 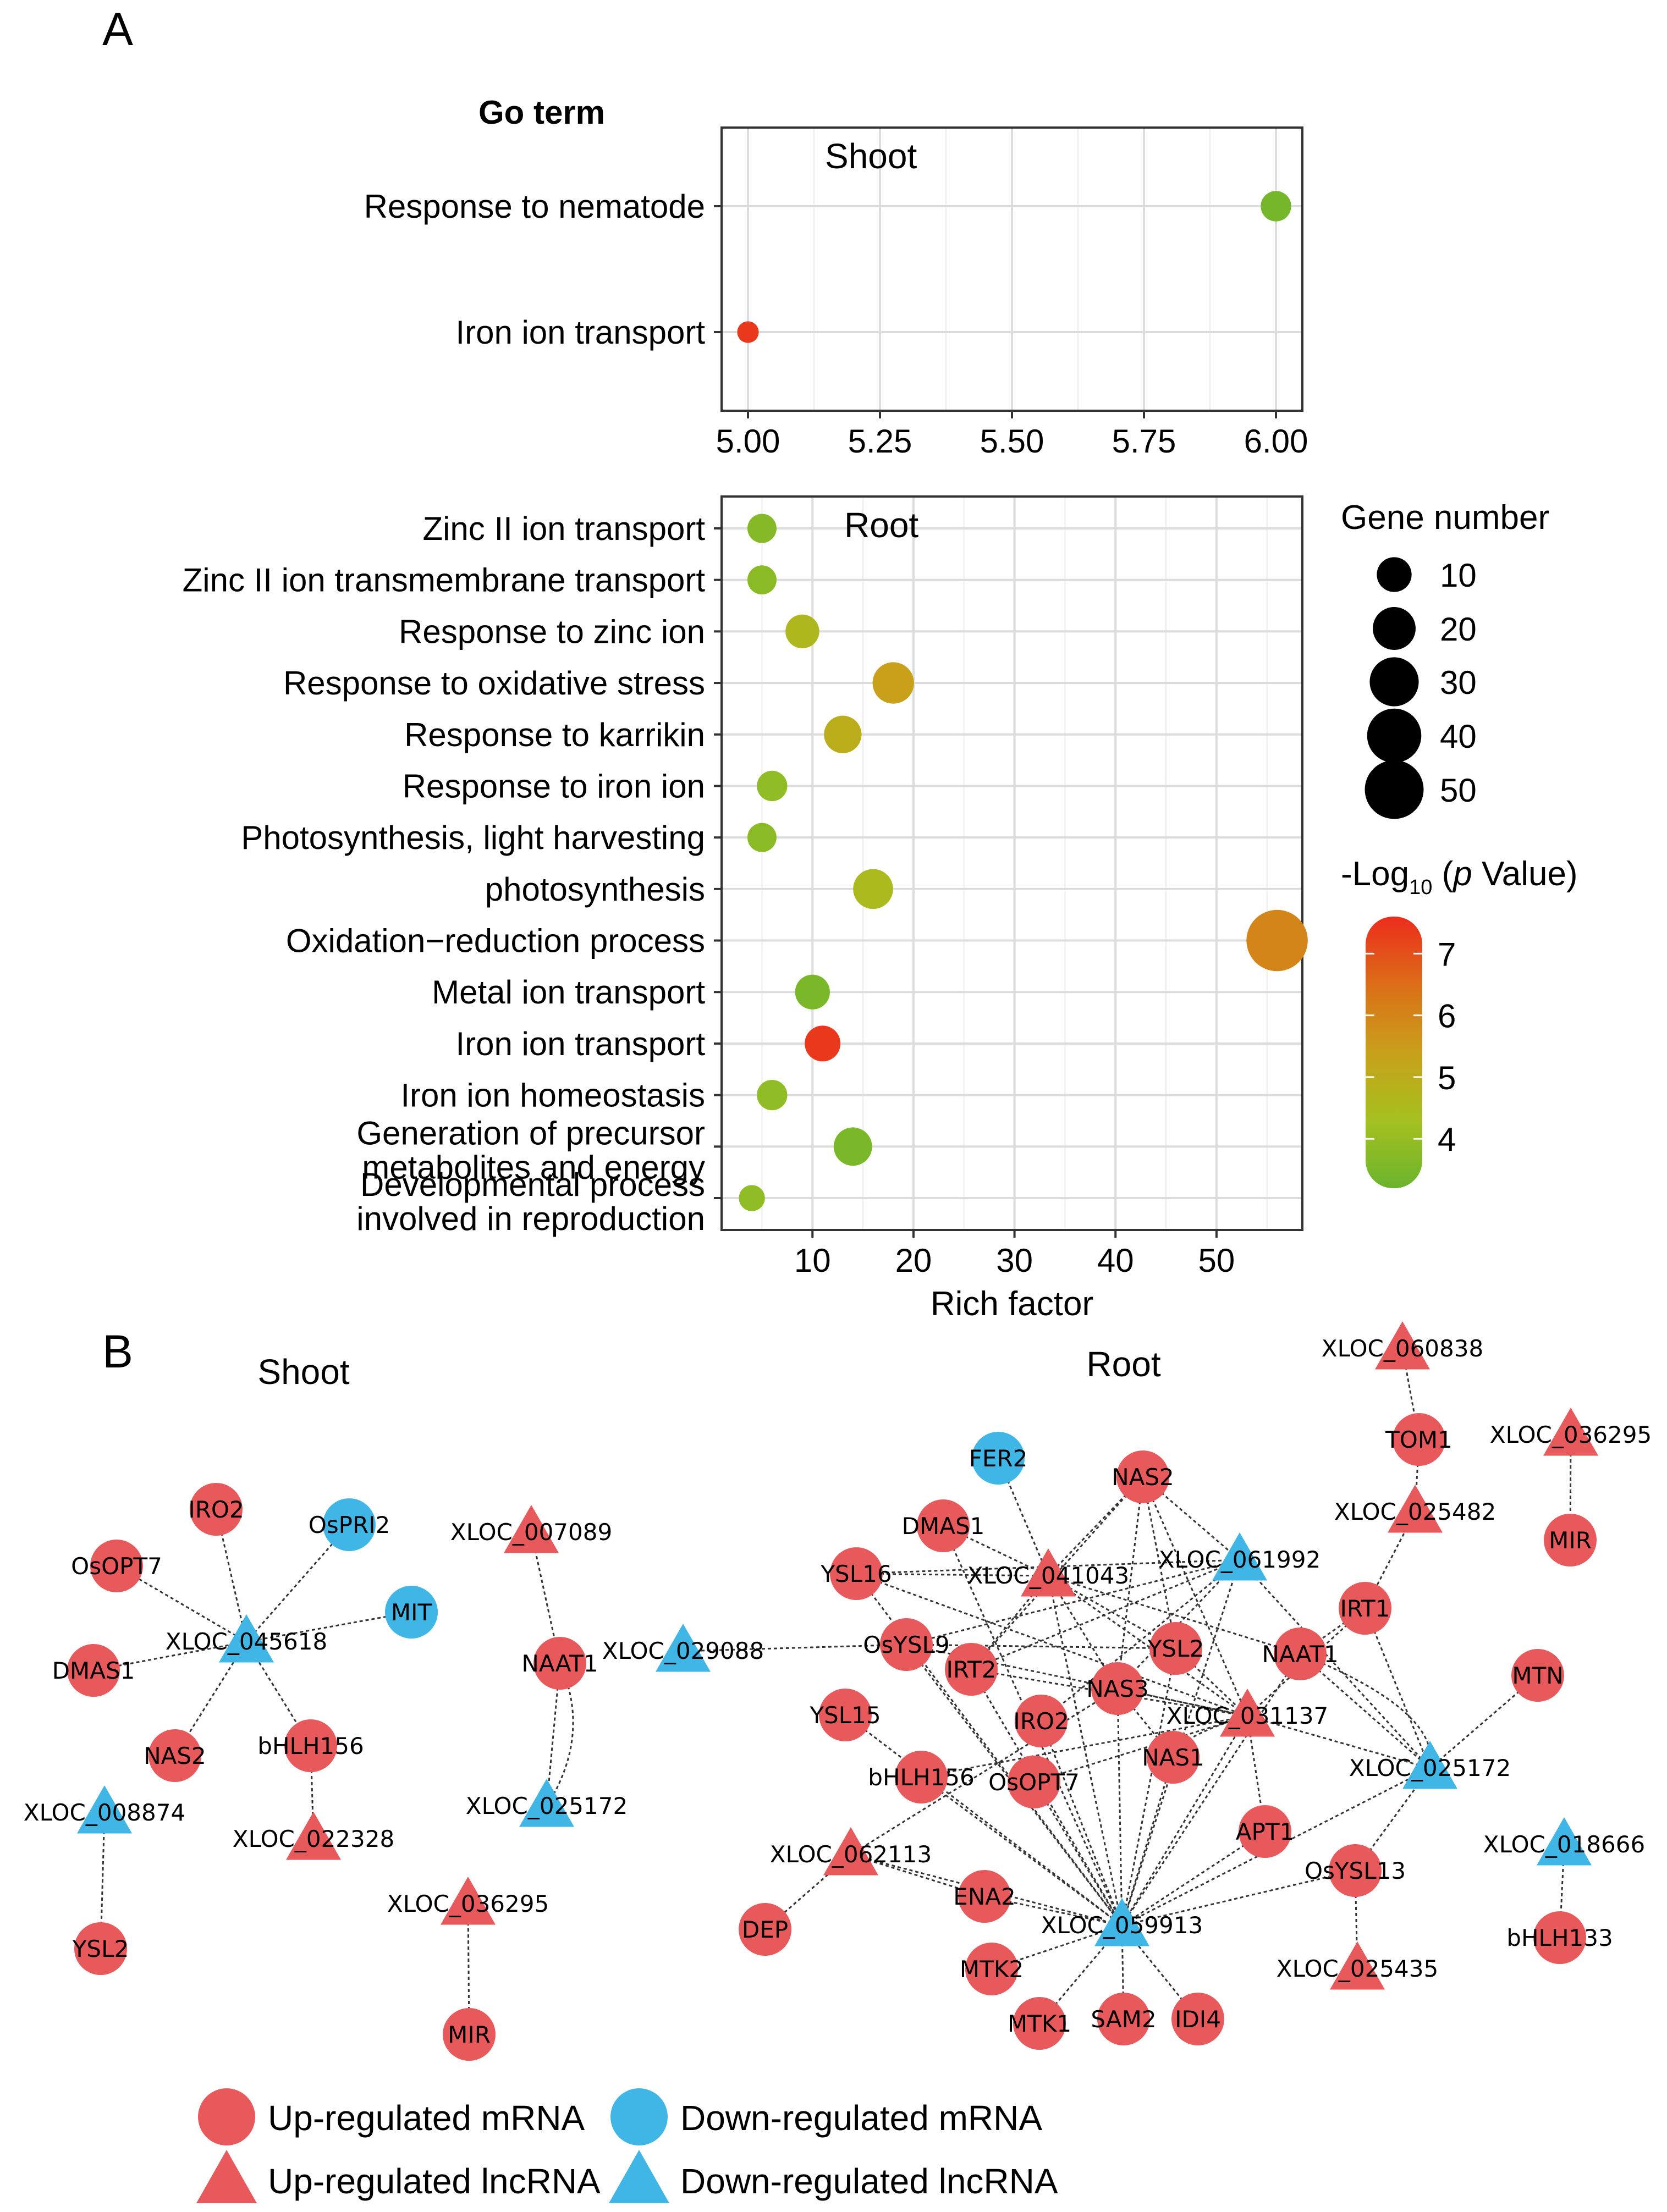 I want to click on node-bhlh133, so click(x=1559, y=1937).